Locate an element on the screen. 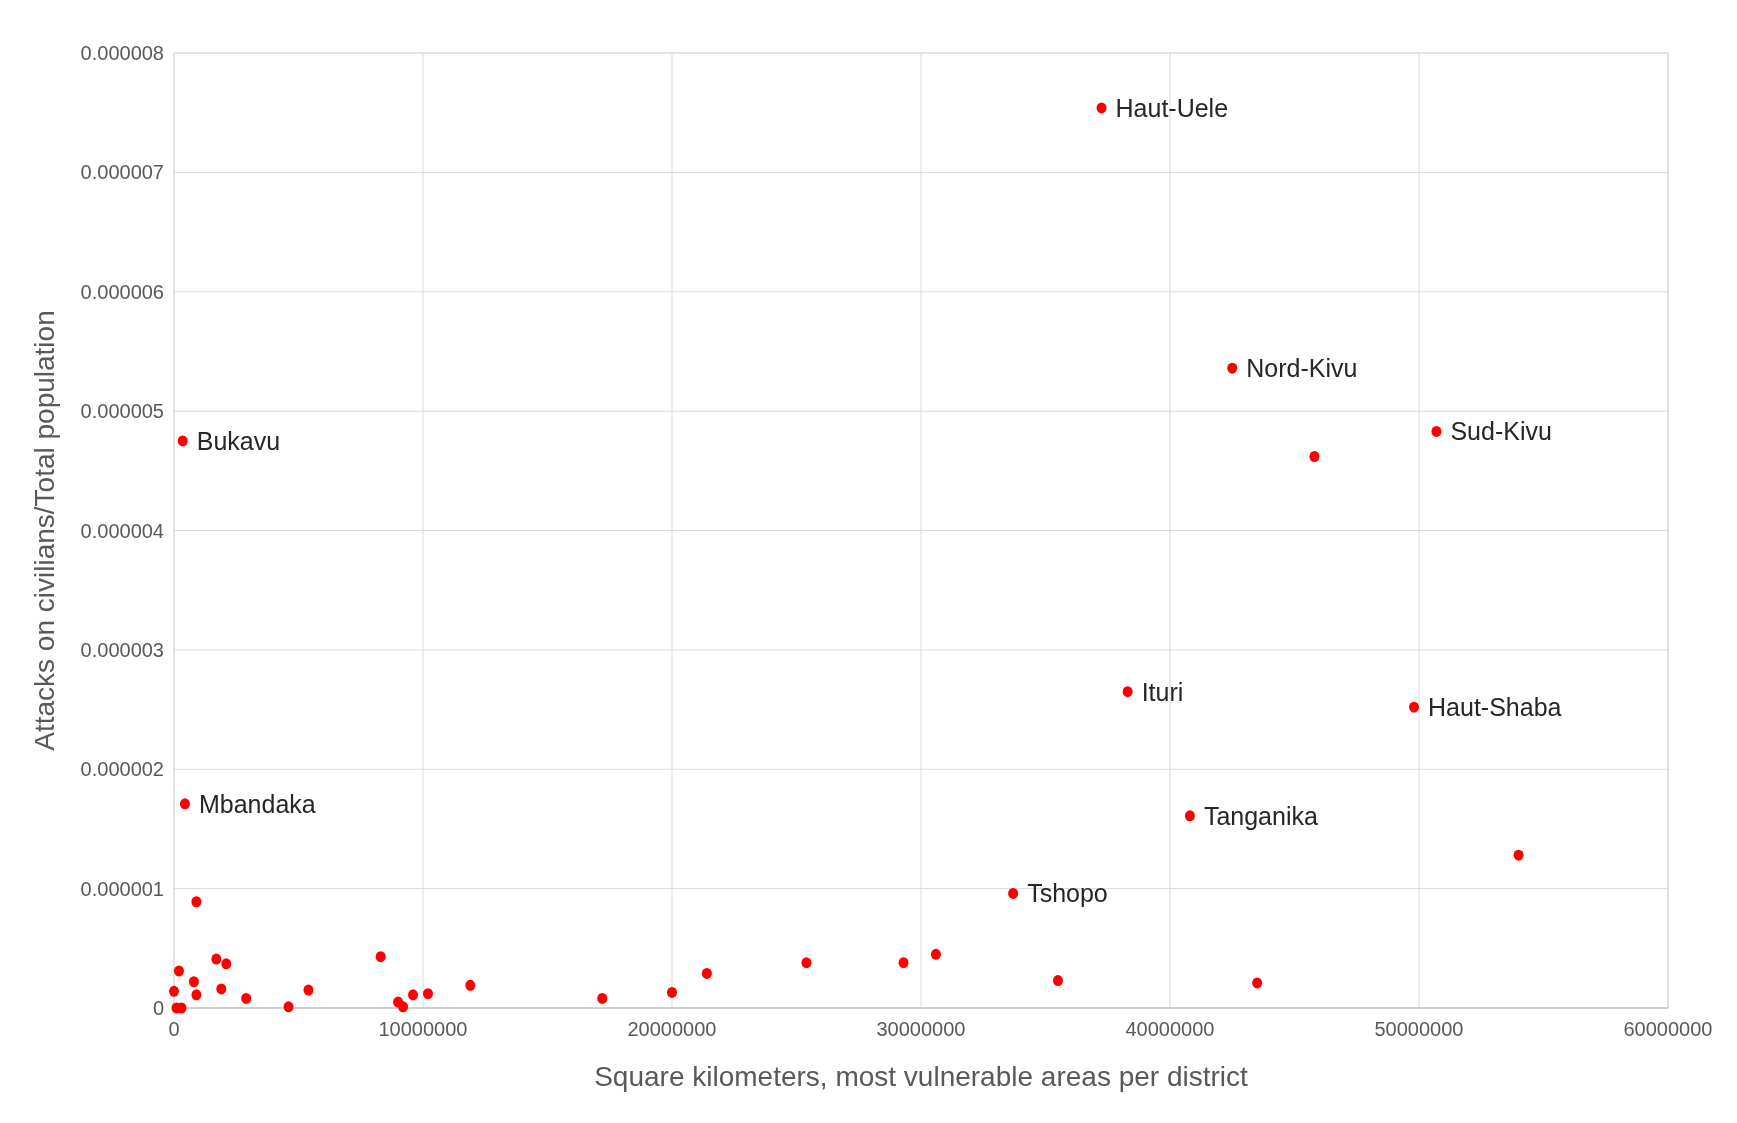 The width and height of the screenshot is (1737, 1123). x-tick-label: 20000000 is located at coordinates (672, 1029).